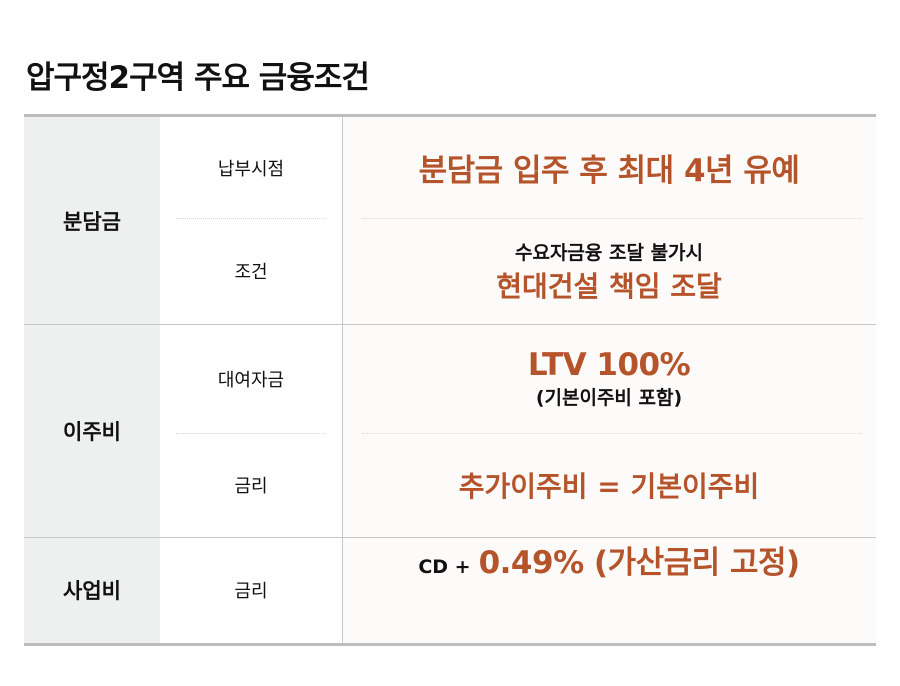 The width and height of the screenshot is (900, 686). What do you see at coordinates (92, 380) in the screenshot?
I see `group-column` at bounding box center [92, 380].